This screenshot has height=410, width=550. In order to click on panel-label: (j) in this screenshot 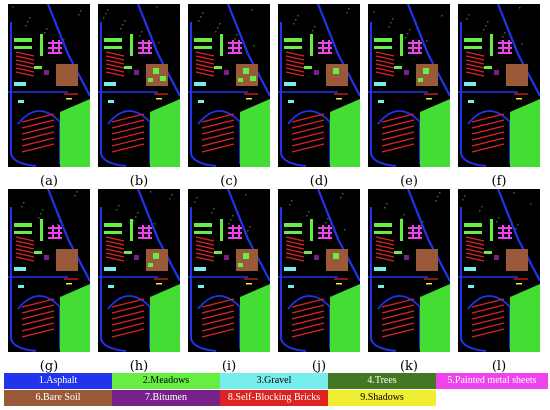, I will do `click(319, 366)`.